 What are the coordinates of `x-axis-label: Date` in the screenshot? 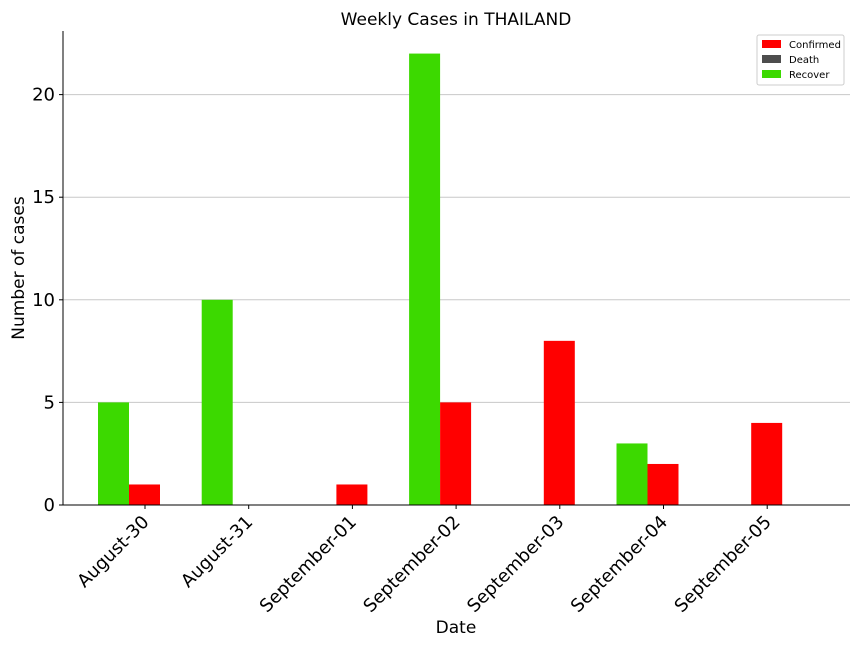 It's located at (456, 628).